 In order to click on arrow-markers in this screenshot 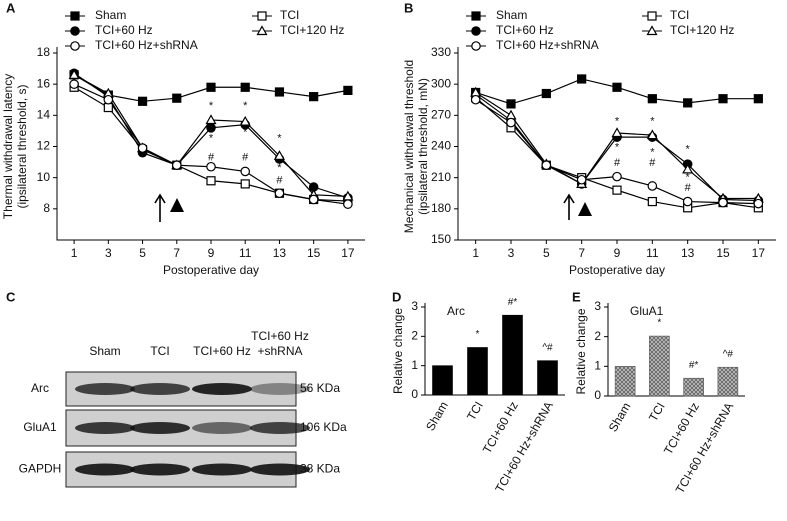, I will do `click(373, 207)`.